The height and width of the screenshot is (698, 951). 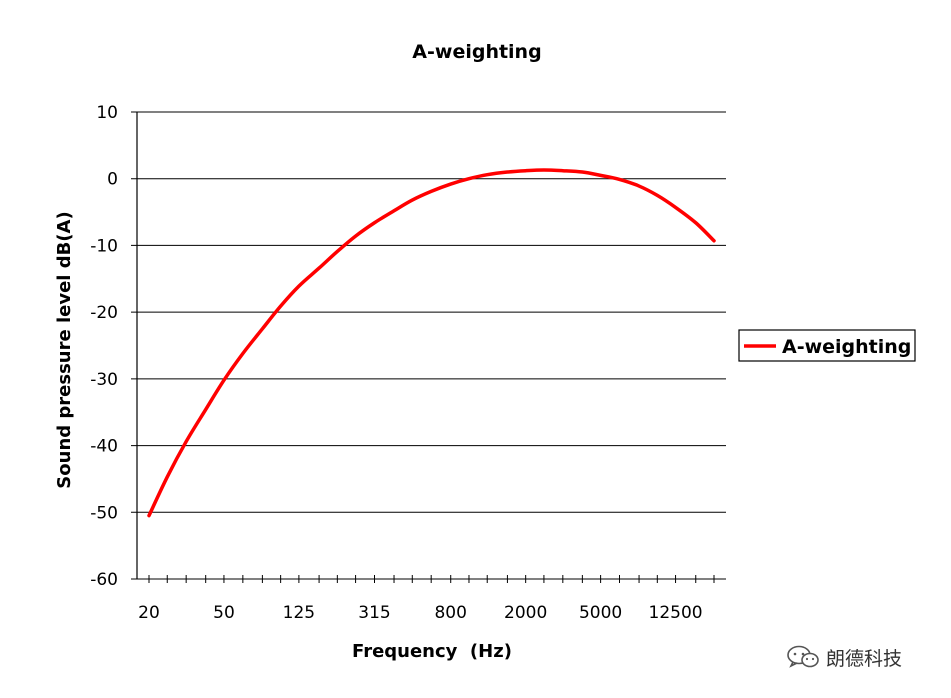 What do you see at coordinates (676, 613) in the screenshot?
I see `x-tick-label: 12500` at bounding box center [676, 613].